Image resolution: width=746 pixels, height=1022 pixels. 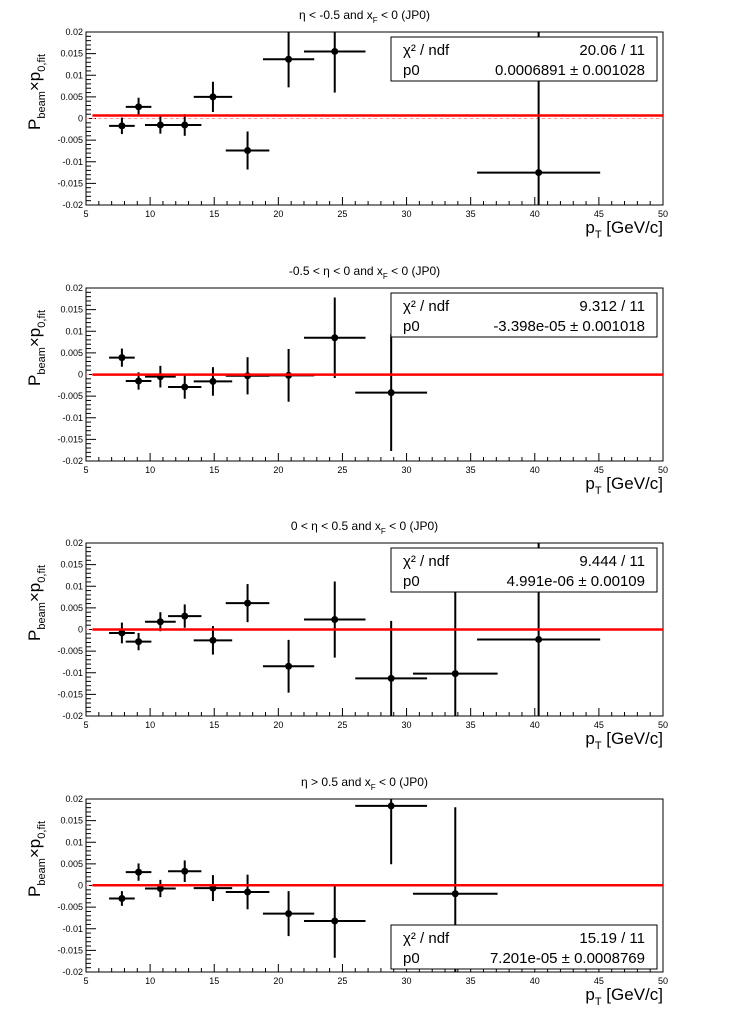 I want to click on chart-title: 0 < η < 0.5 and xF < 0 (JP0), so click(x=364, y=527).